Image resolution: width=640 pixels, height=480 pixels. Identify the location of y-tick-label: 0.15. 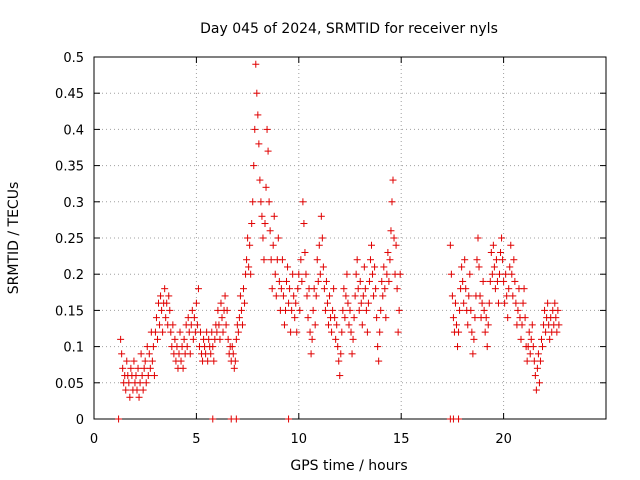
(69, 311).